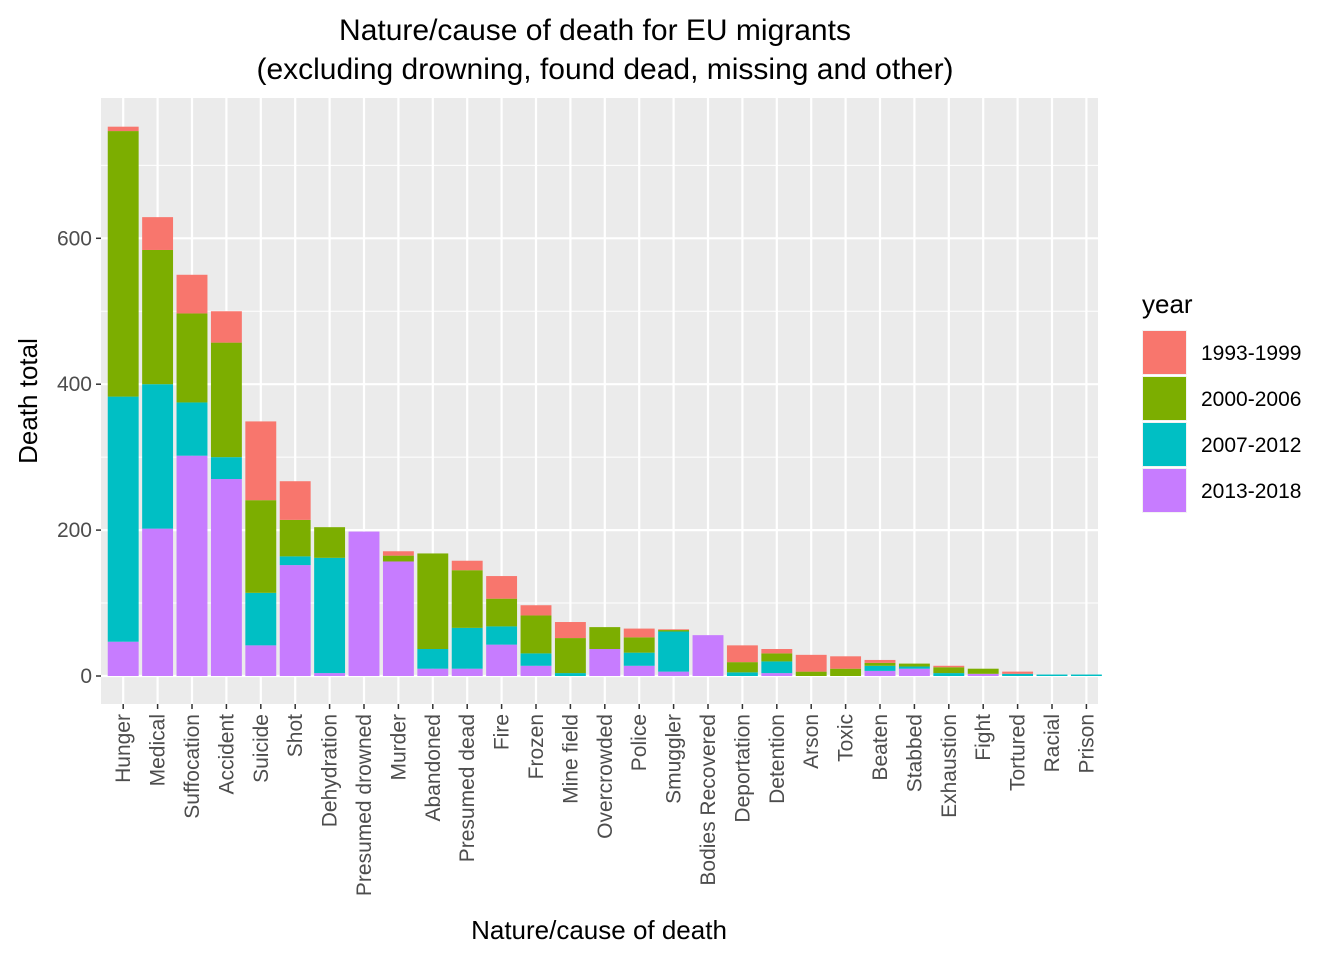 This screenshot has width=1344, height=960. Describe the element at coordinates (674, 759) in the screenshot. I see `x-tick-label: Smuggler` at that location.